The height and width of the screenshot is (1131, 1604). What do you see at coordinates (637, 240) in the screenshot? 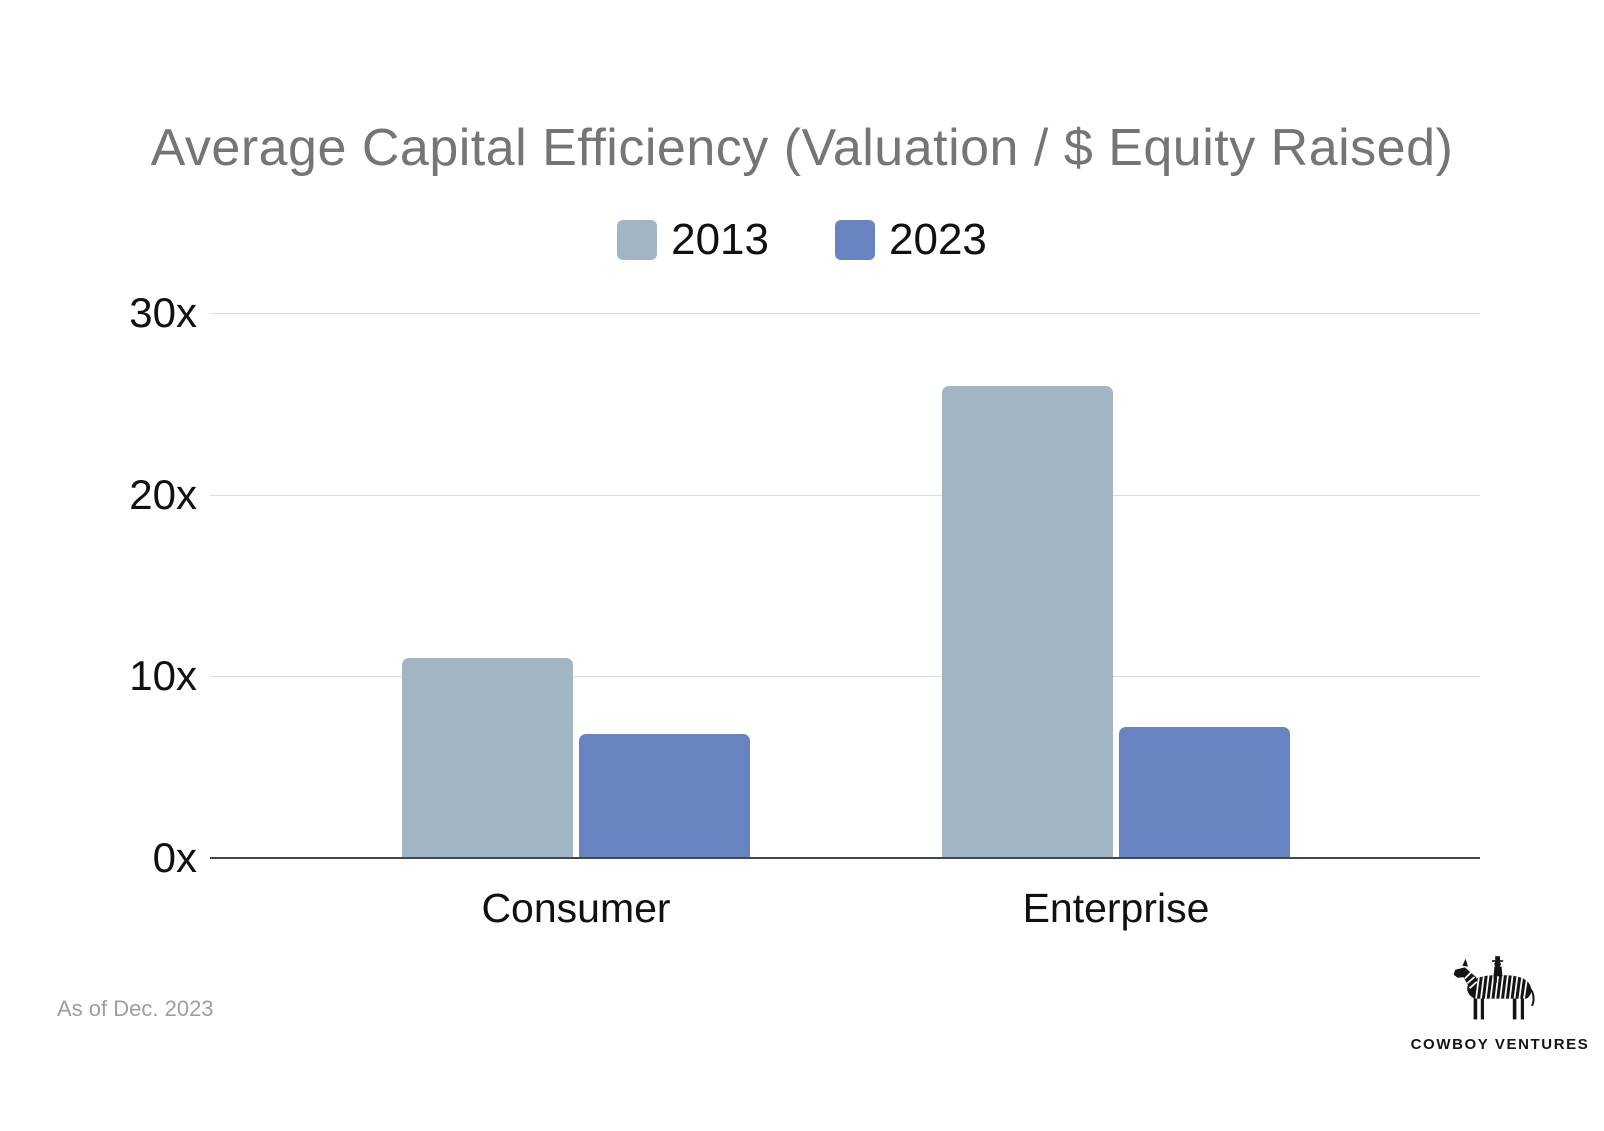
I see `legend-swatch-2013` at bounding box center [637, 240].